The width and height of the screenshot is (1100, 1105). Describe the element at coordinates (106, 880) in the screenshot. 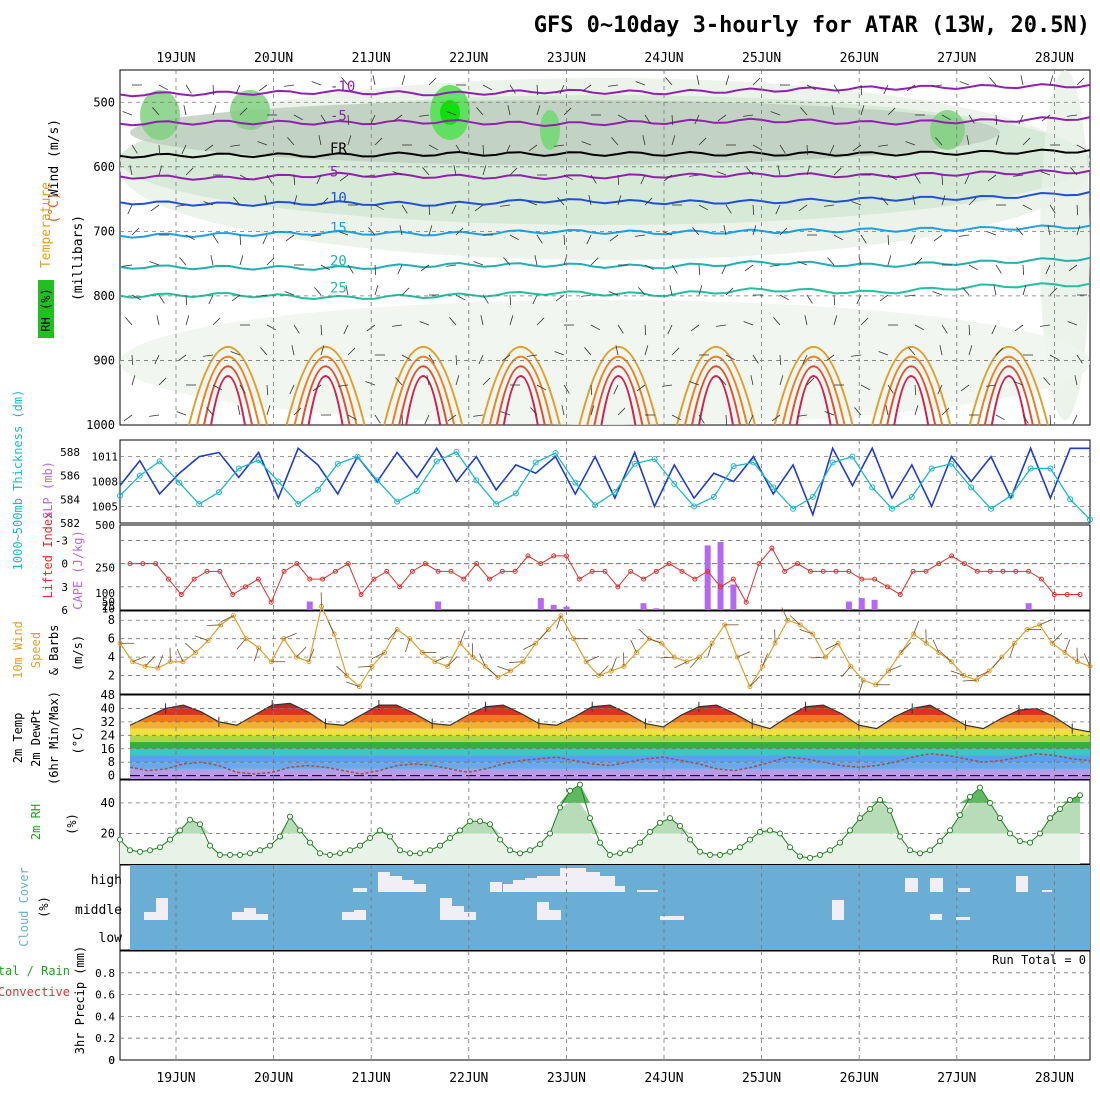

I see `cloud-level-label: high` at that location.